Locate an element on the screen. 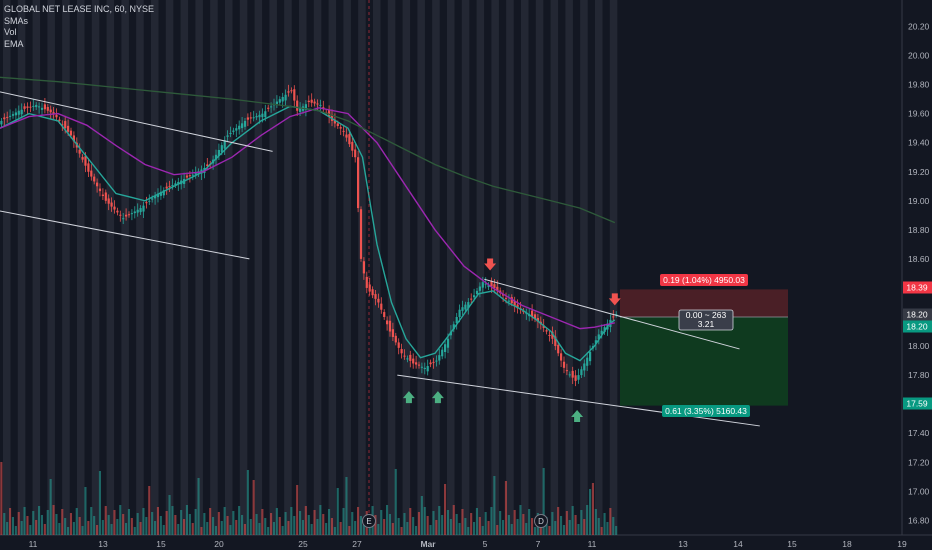 The width and height of the screenshot is (932, 550). time-tick-label: 15 is located at coordinates (161, 544).